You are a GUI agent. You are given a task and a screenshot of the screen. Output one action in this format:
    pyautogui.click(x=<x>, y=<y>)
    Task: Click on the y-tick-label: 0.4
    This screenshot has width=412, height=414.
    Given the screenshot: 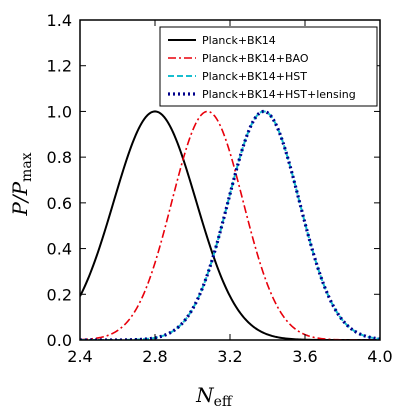 What is the action you would take?
    pyautogui.click(x=59, y=249)
    